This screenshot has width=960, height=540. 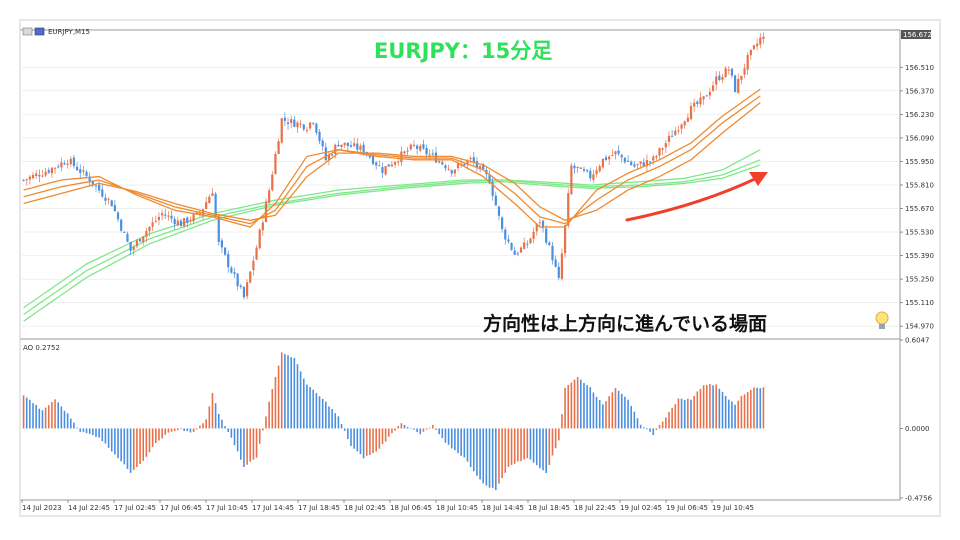 I want to click on symbol-label-group: EURJPY,M15, so click(x=56, y=31).